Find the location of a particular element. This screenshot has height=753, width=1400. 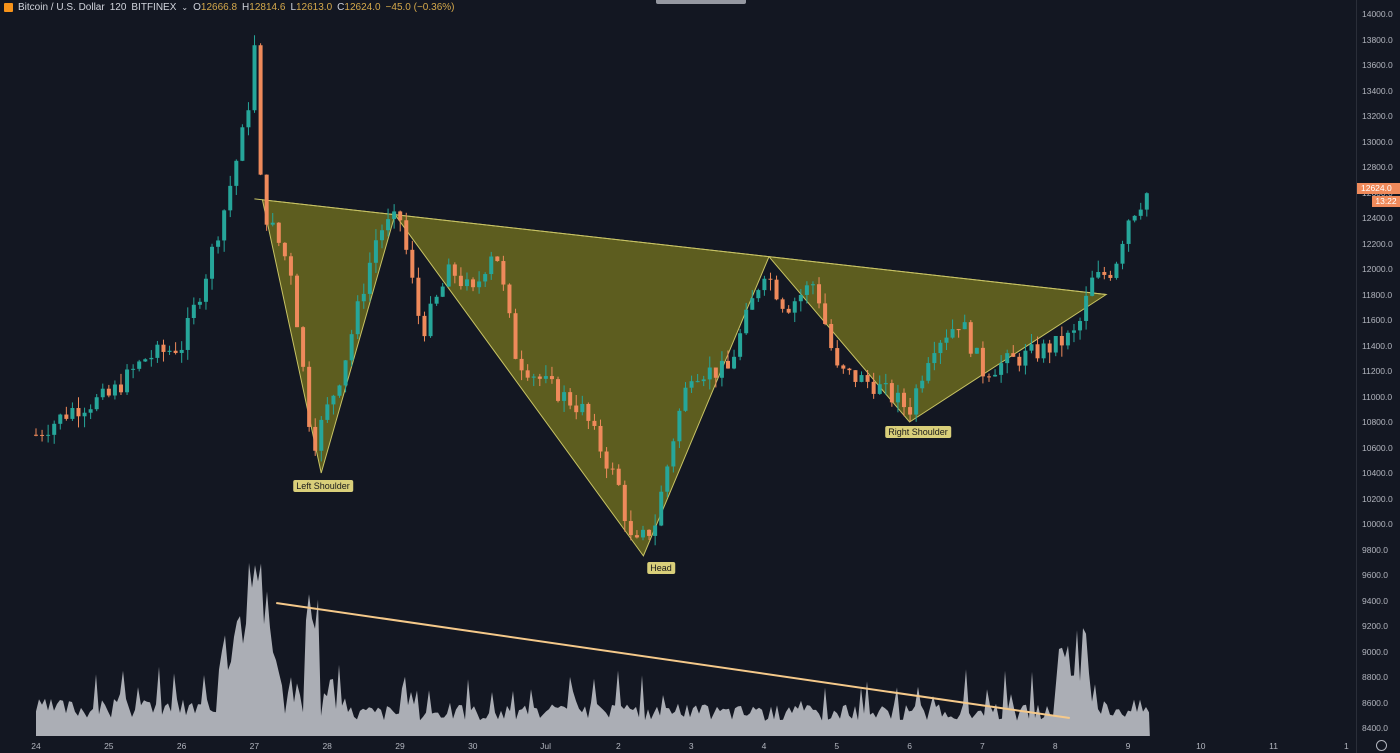

price-tick-label: 9800.0 is located at coordinates (1375, 549).